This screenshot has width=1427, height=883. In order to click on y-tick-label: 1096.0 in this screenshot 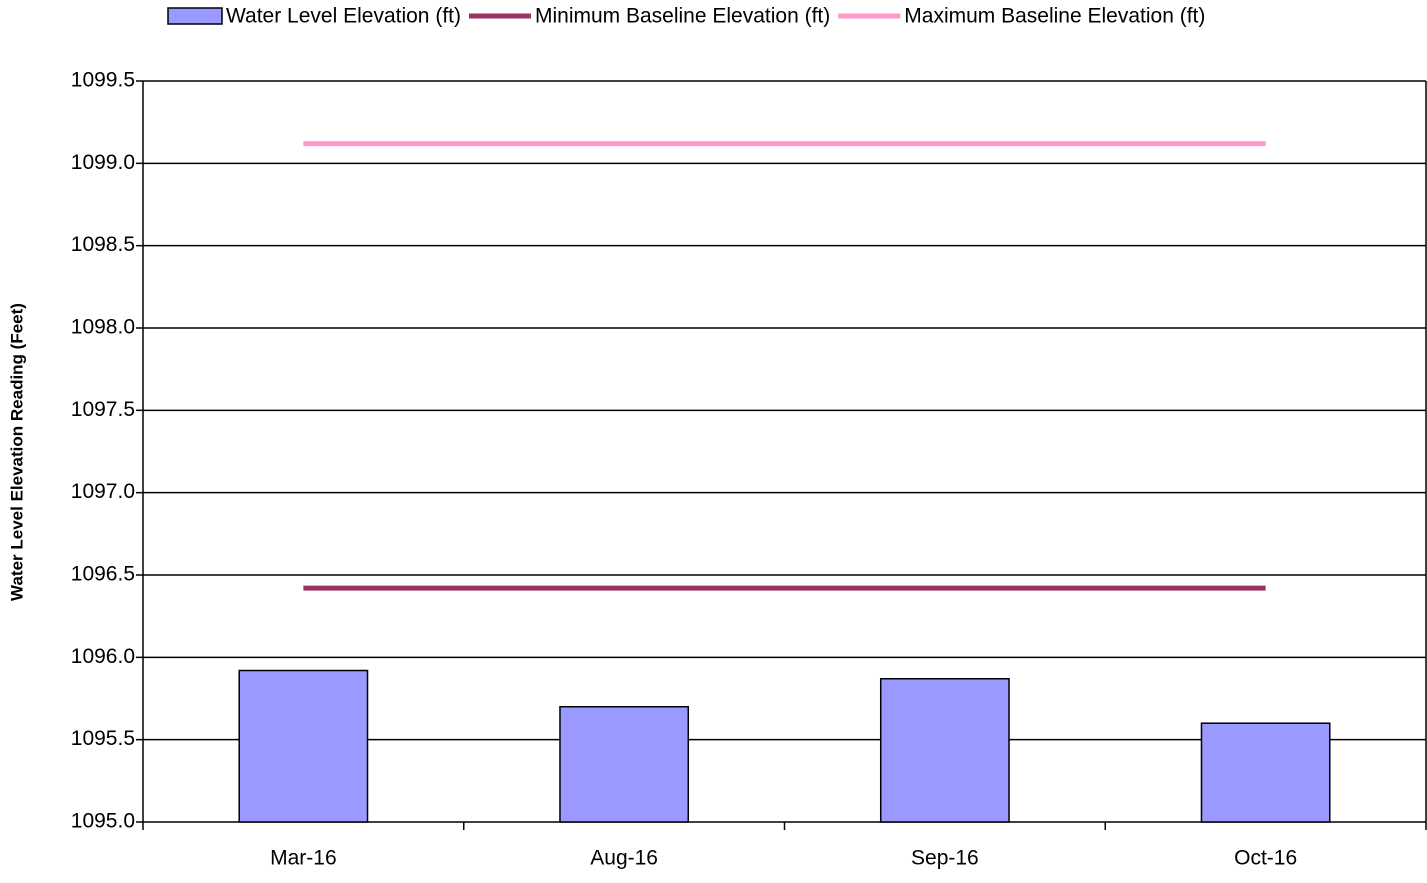, I will do `click(103, 656)`.